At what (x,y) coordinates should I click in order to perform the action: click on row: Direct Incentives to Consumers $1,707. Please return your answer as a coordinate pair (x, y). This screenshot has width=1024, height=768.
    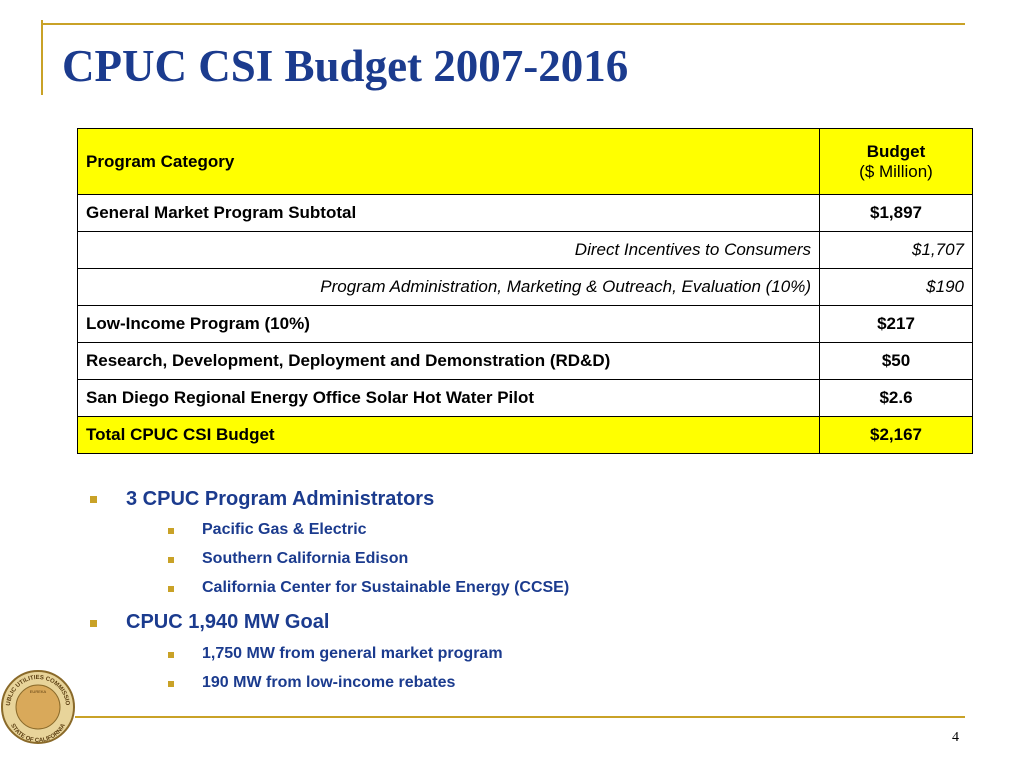
    Looking at the image, I should click on (525, 250).